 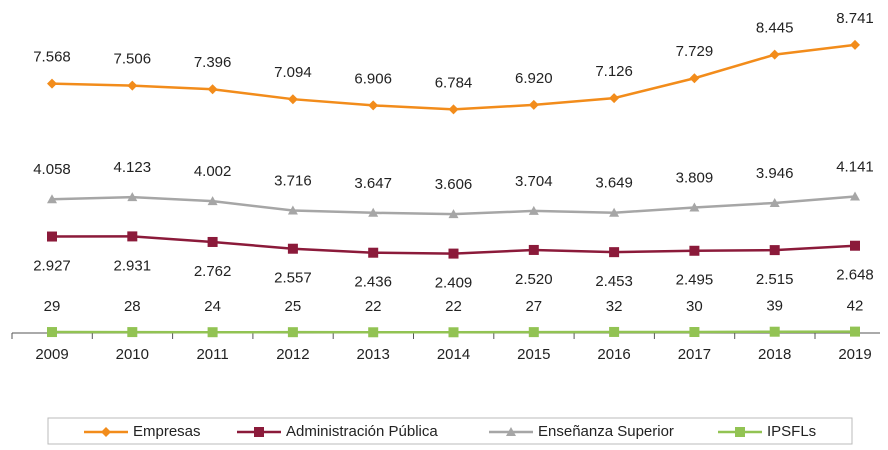 I want to click on legend-label: Enseñanza Superior, so click(x=606, y=431).